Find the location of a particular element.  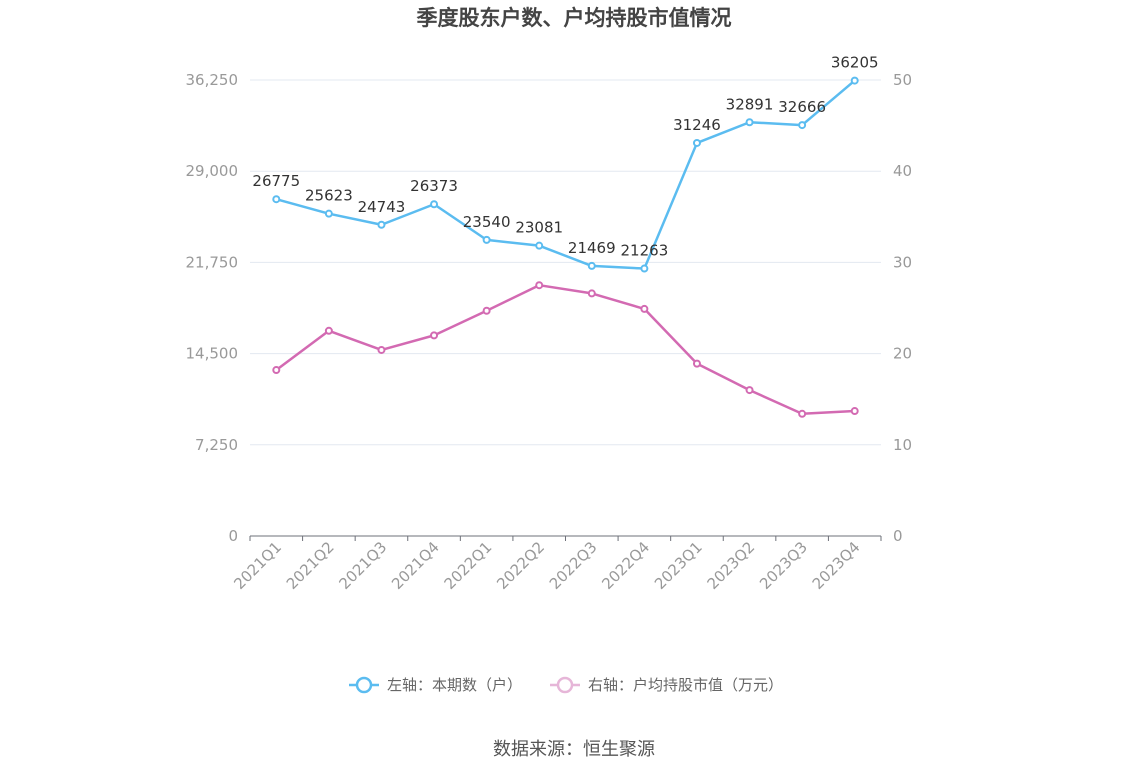

data-label: 31246 is located at coordinates (697, 125).